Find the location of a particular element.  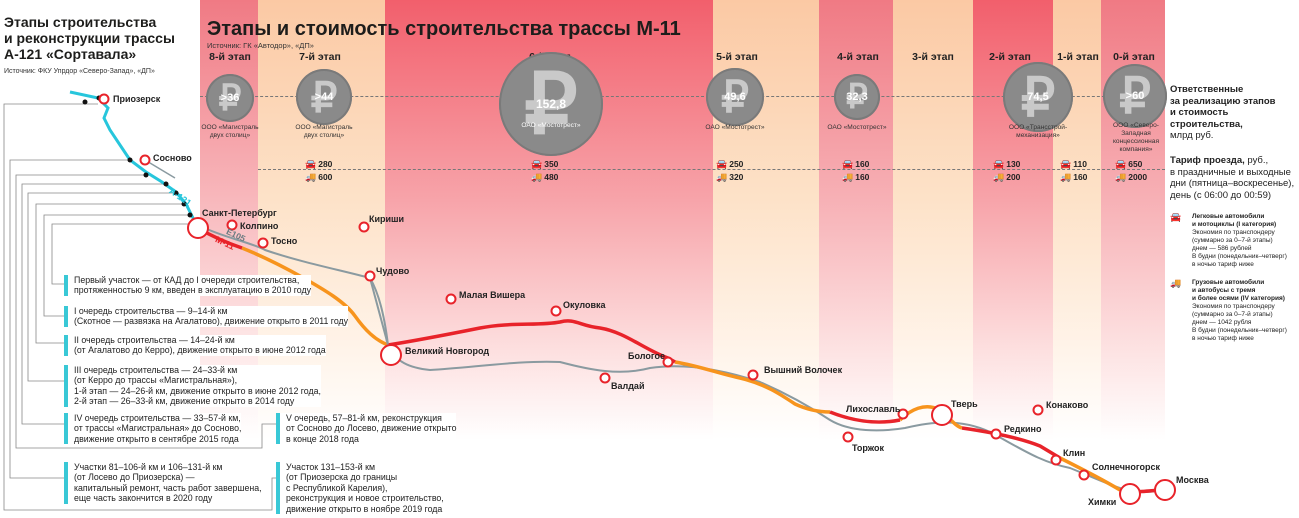

legend-trucks-text-5: в ночью тариф ниже is located at coordinates (1223, 338).